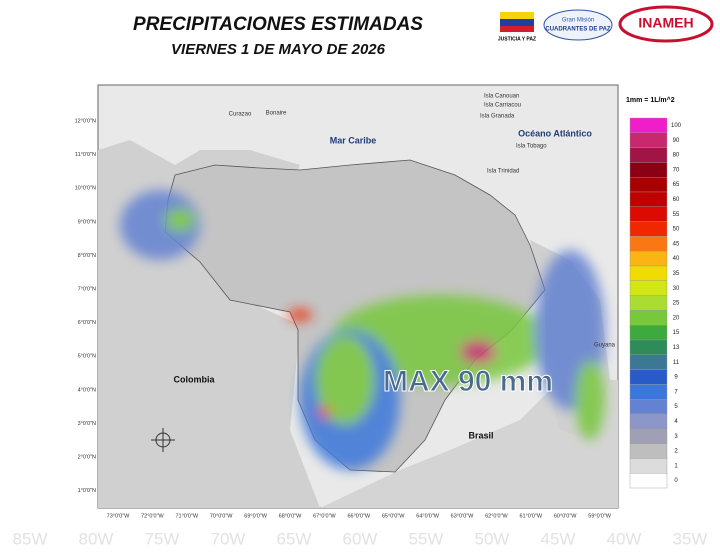  I want to click on place-label: Isla Trinidad, so click(503, 172).